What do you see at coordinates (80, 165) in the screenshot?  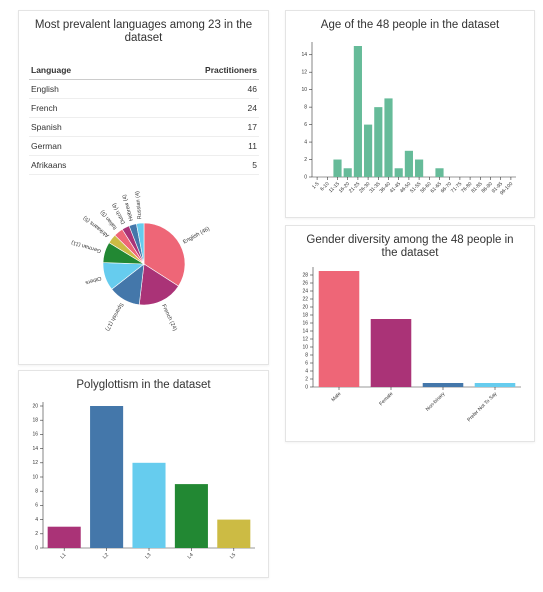 I see `language-cell: Afrikaans` at bounding box center [80, 165].